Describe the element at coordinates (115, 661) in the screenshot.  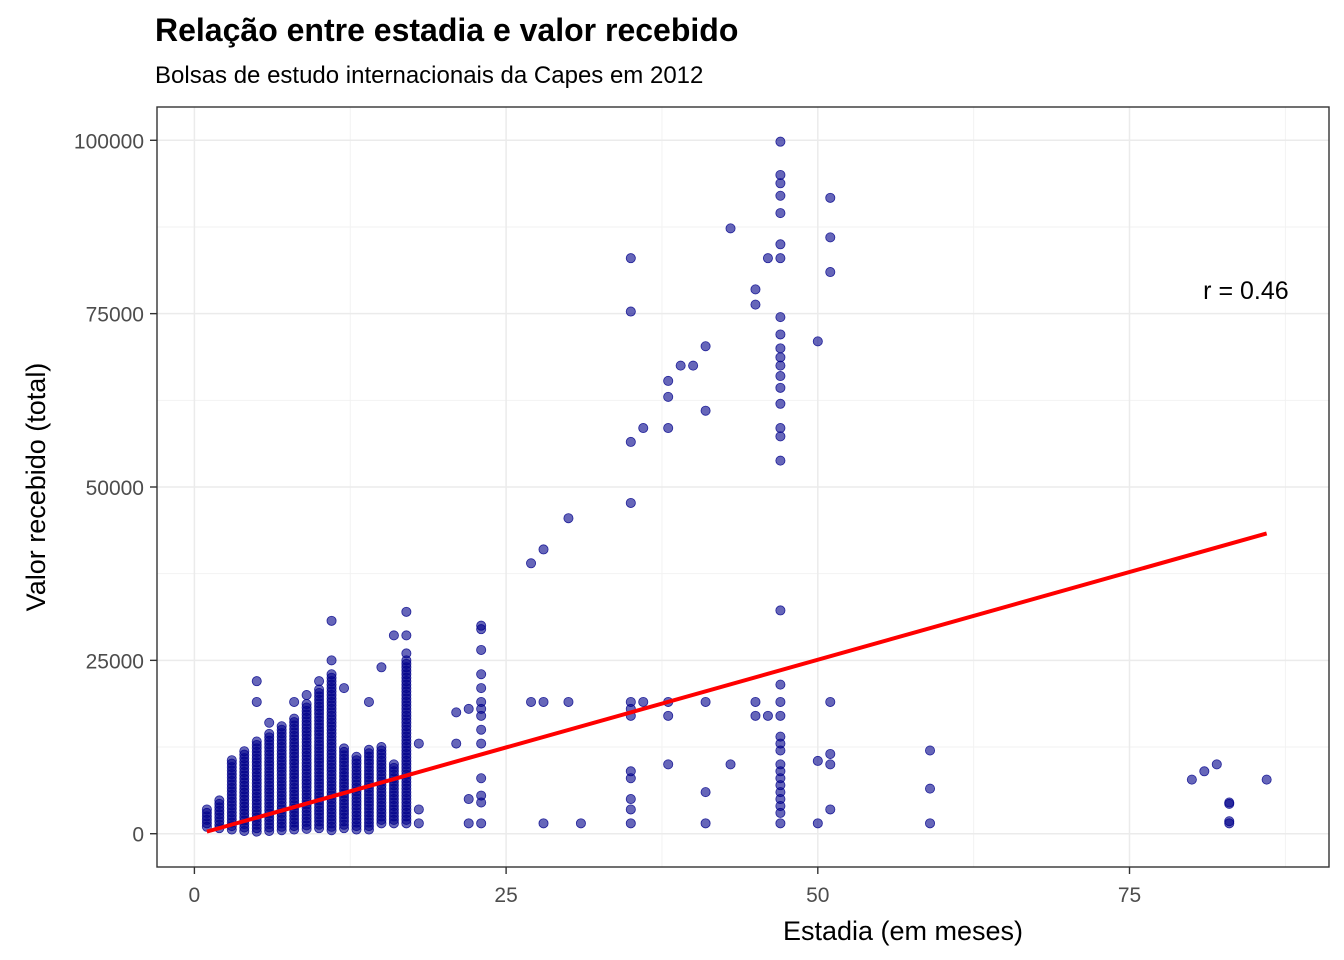
I see `y-tick-label: 25000` at that location.